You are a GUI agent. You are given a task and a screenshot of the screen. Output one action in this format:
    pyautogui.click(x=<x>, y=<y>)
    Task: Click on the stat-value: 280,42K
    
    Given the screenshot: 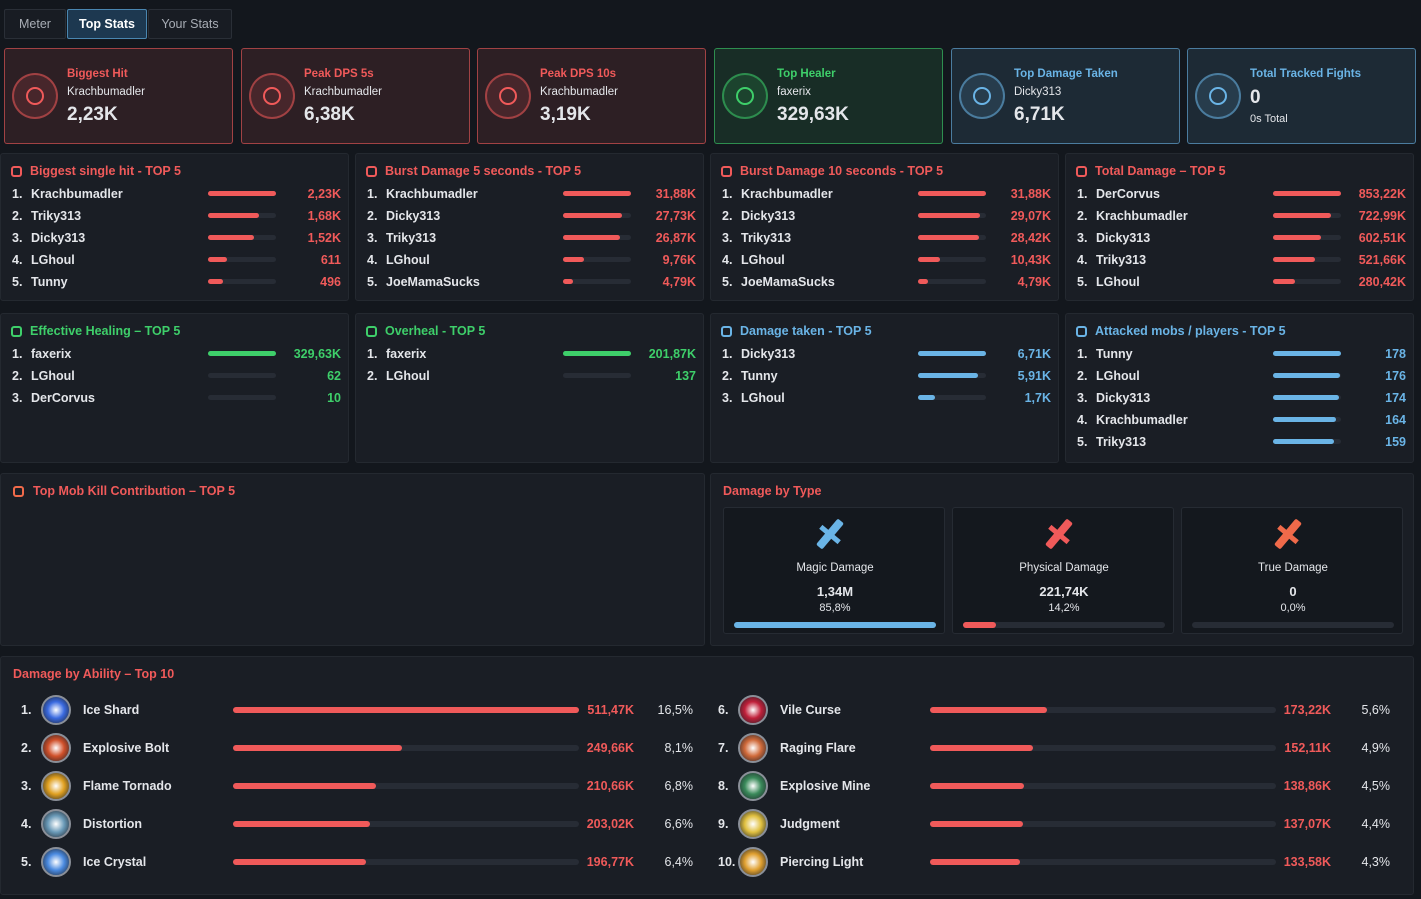 What is the action you would take?
    pyautogui.click(x=1382, y=282)
    